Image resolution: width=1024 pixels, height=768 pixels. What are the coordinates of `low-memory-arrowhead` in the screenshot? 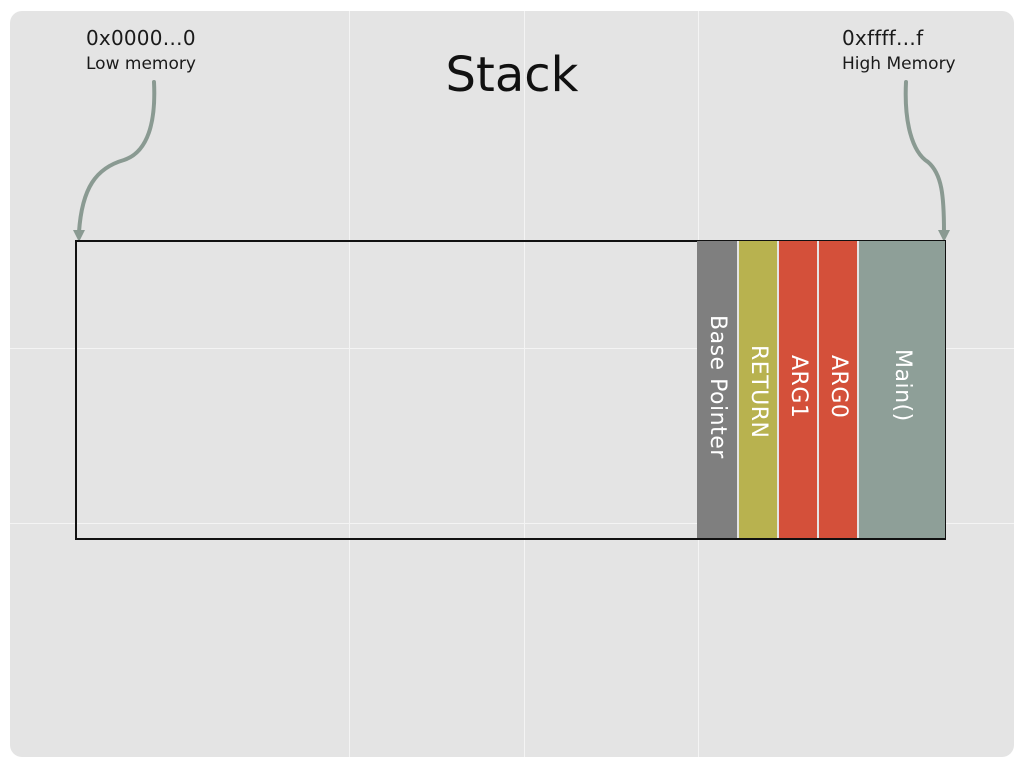 It's located at (79, 236).